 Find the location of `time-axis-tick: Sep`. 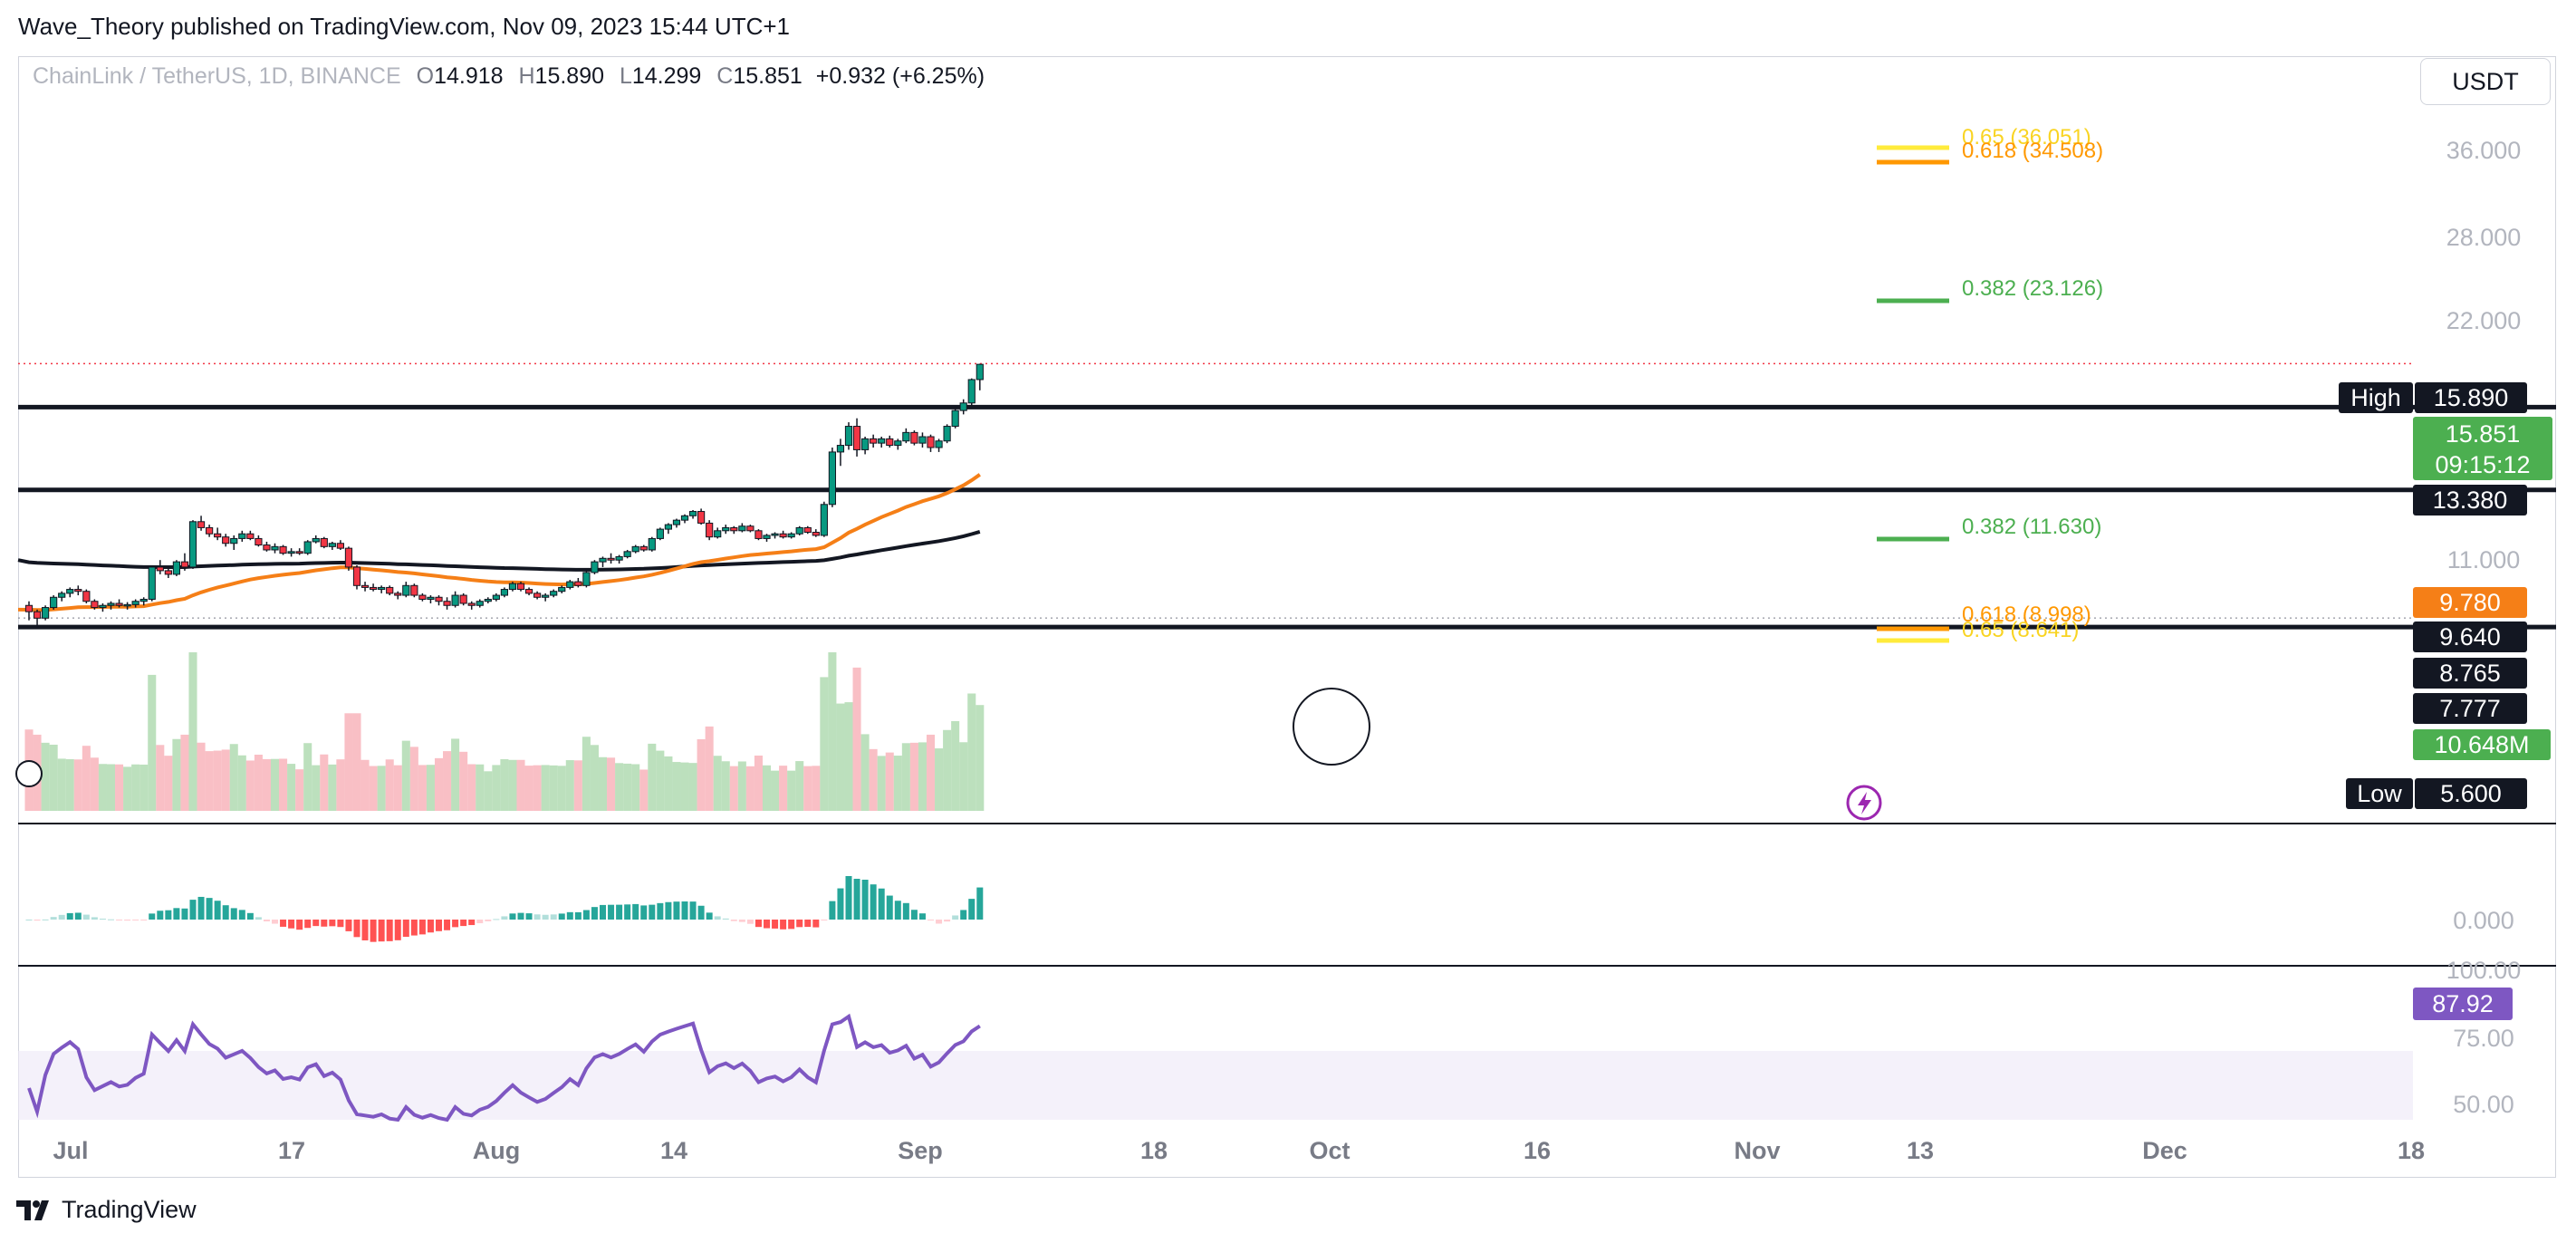

time-axis-tick: Sep is located at coordinates (920, 1150).